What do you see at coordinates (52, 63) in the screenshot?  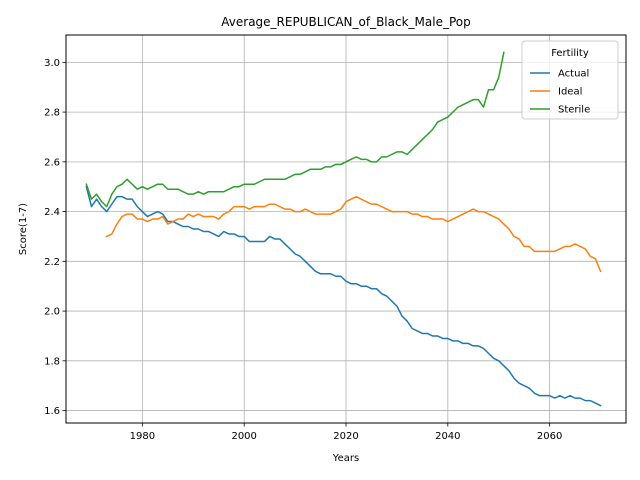 I see `y-tick-label: 3.0` at bounding box center [52, 63].